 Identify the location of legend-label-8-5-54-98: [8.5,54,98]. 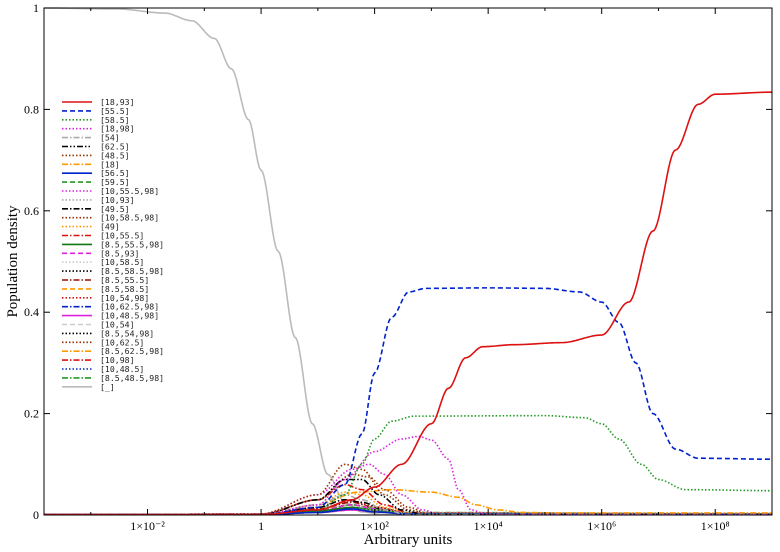
(127, 333).